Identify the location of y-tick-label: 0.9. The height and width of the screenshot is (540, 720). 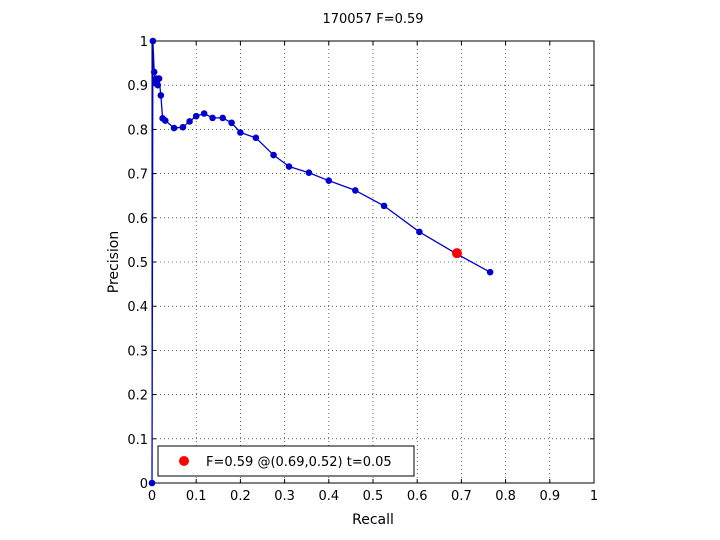
(137, 86).